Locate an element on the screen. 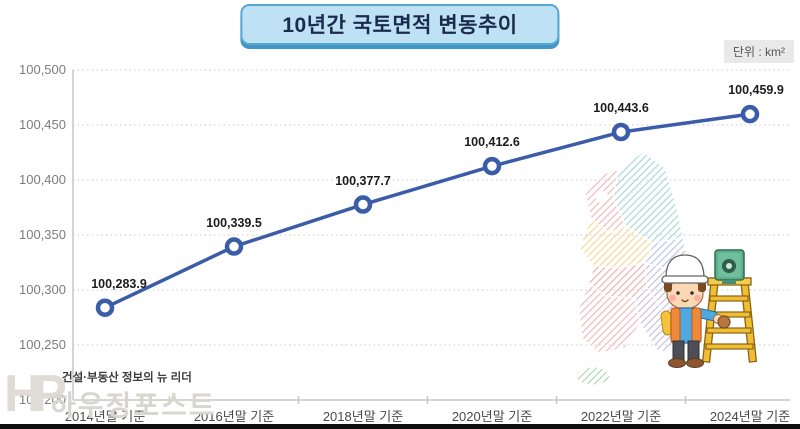 This screenshot has height=429, width=800. housingpost-logo: HP is located at coordinates (35, 394).